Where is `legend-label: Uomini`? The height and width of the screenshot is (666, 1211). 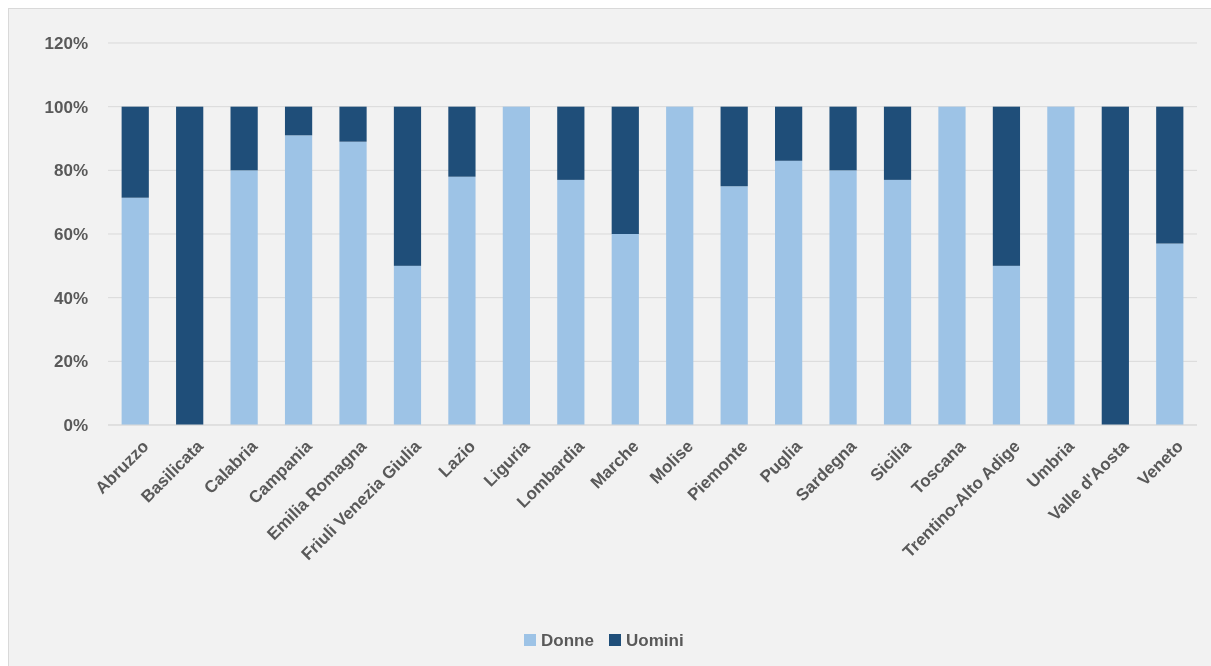 legend-label: Uomini is located at coordinates (655, 640).